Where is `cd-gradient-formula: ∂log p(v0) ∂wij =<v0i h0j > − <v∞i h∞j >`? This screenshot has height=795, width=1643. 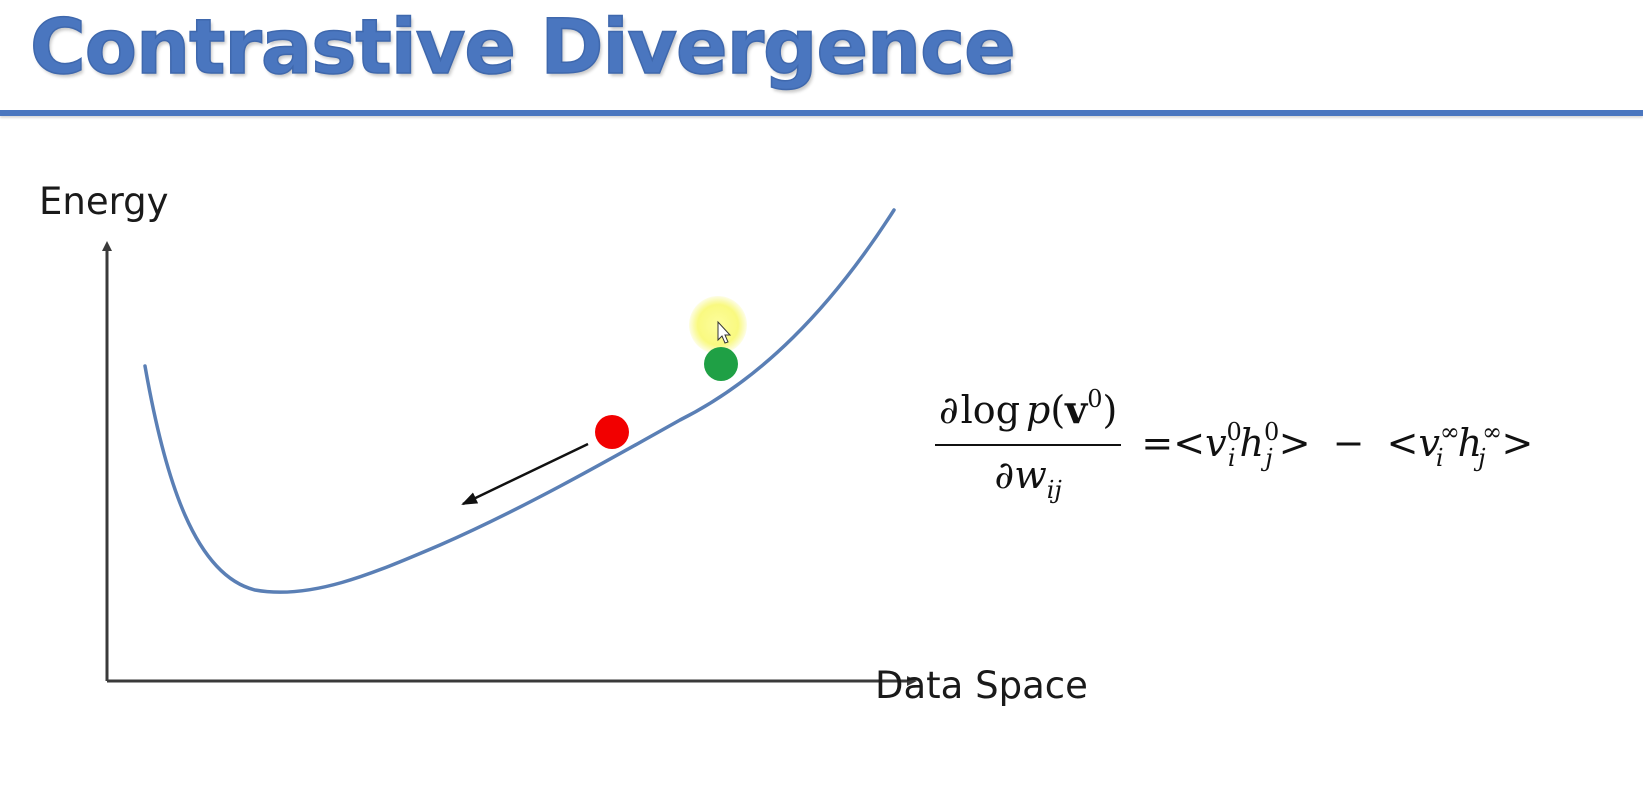 cd-gradient-formula: ∂log p(v0) ∂wij =<v0i h0j > − <v∞i h∞j > is located at coordinates (1234, 445).